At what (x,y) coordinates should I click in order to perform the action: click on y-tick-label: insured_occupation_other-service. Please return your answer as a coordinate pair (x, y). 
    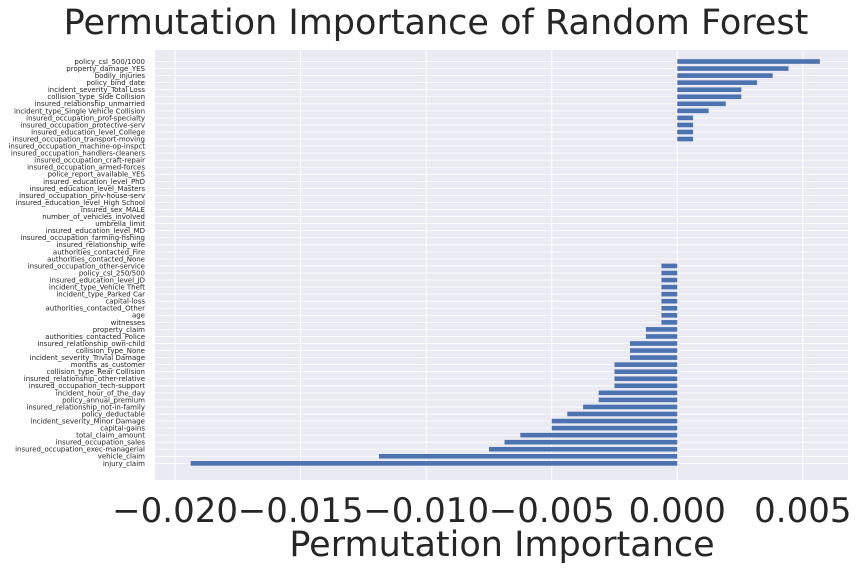
    Looking at the image, I should click on (86, 266).